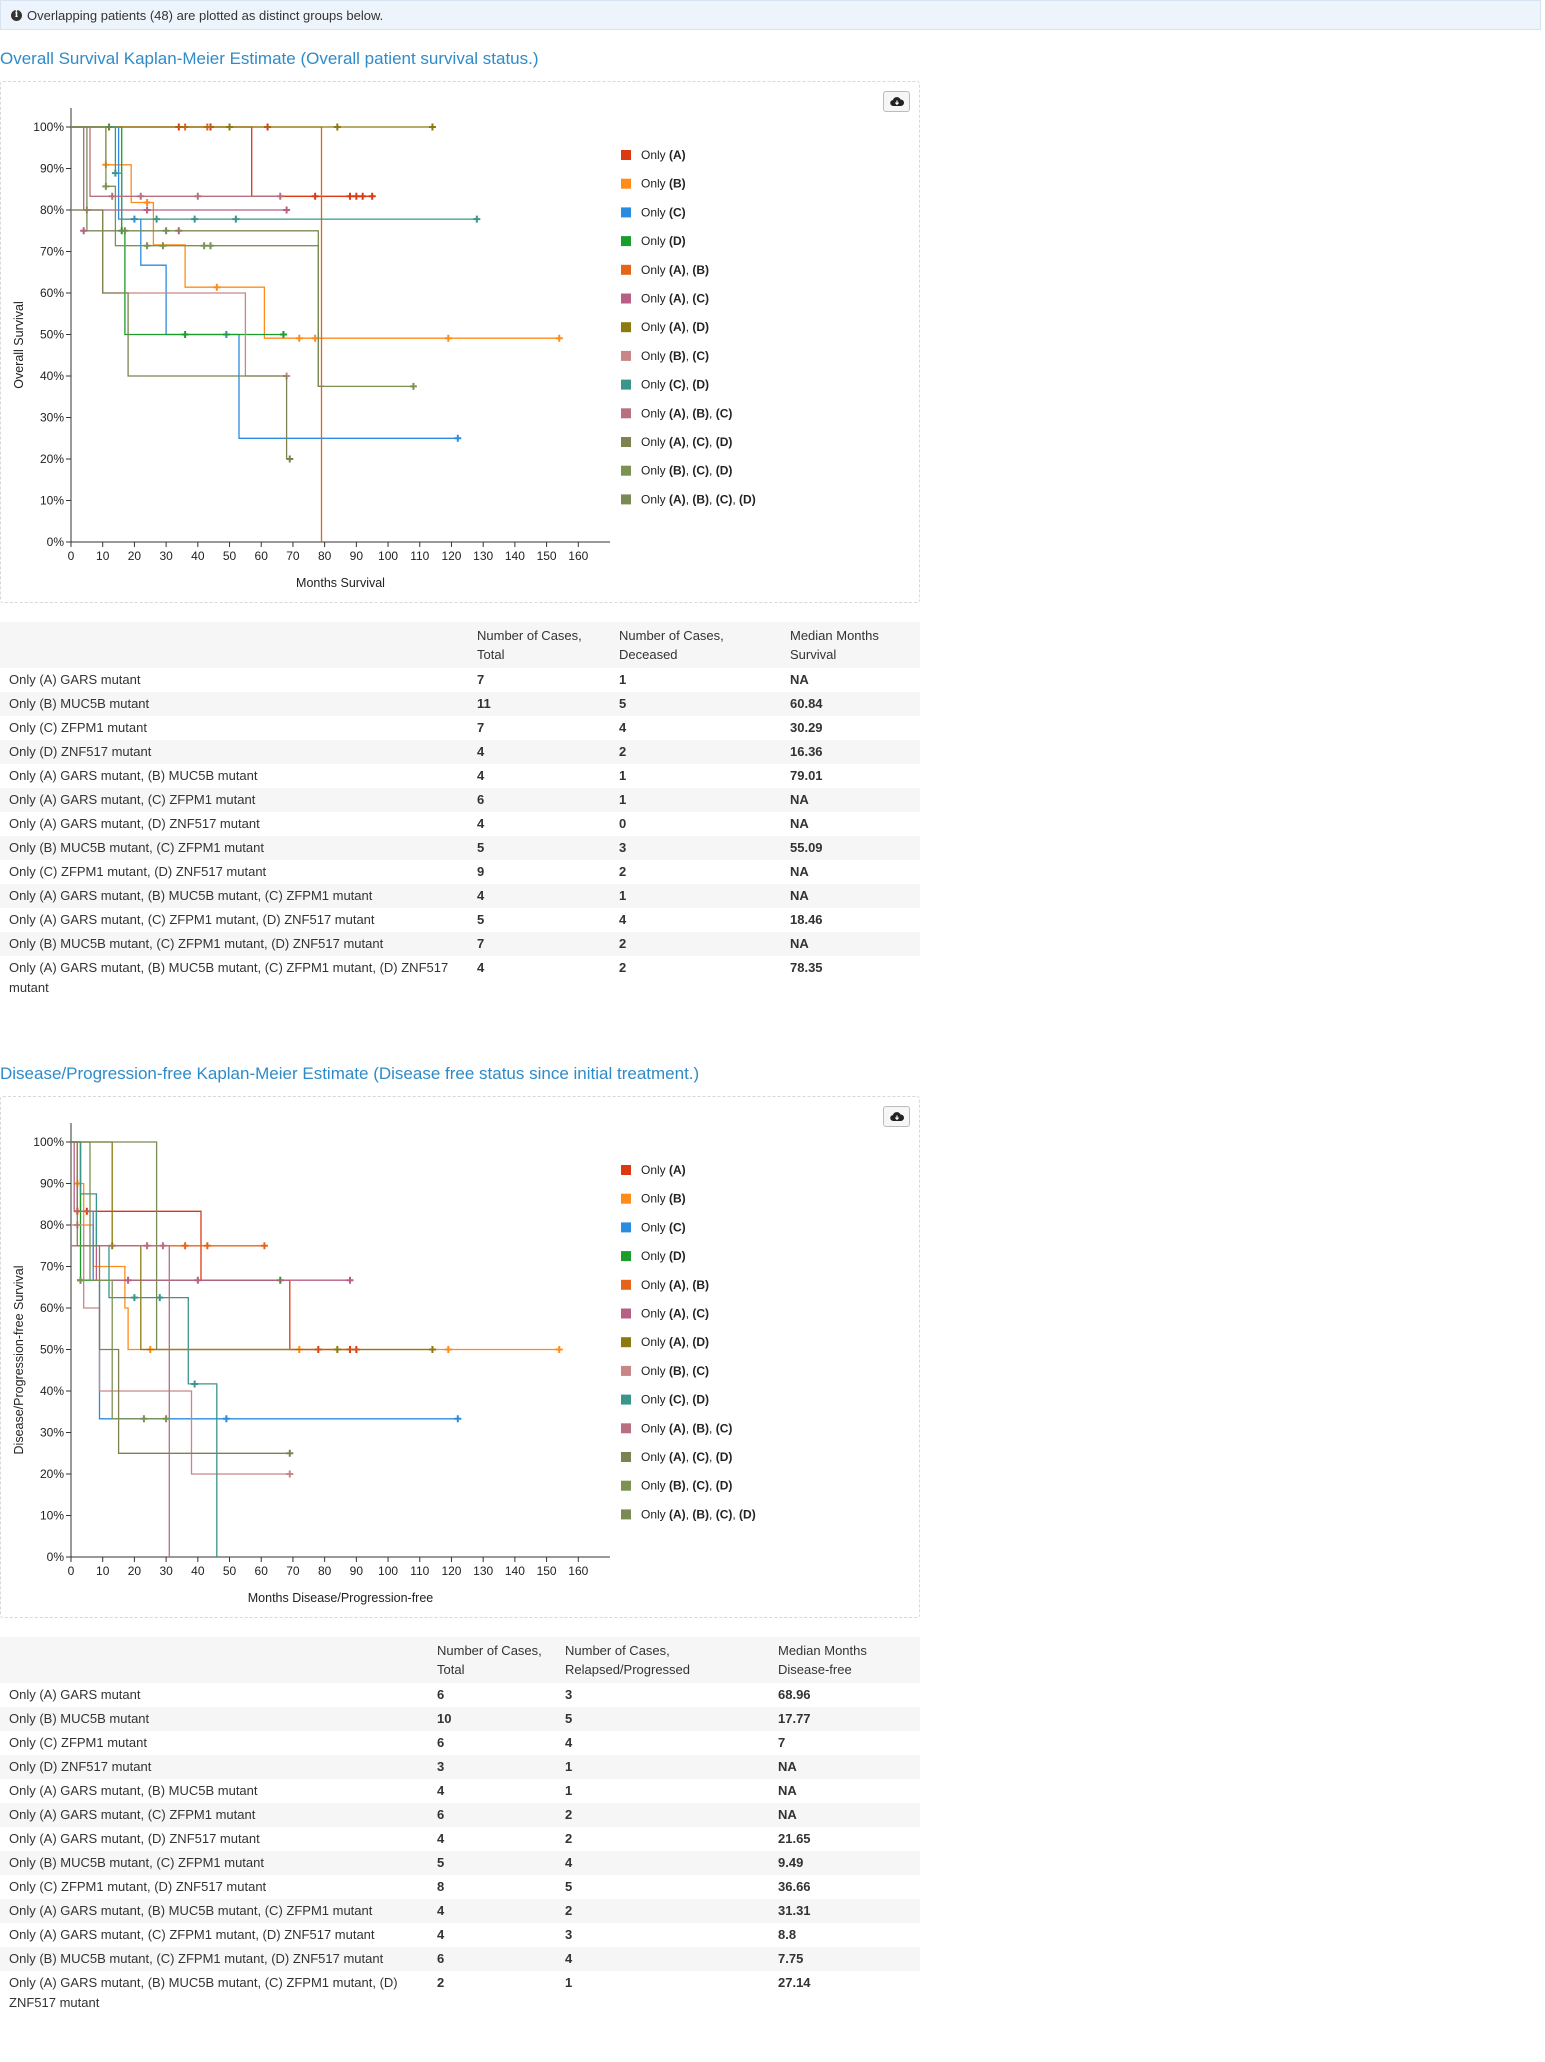  Describe the element at coordinates (665, 1371) in the screenshot. I see `legend-item: Only (B), (C)` at that location.